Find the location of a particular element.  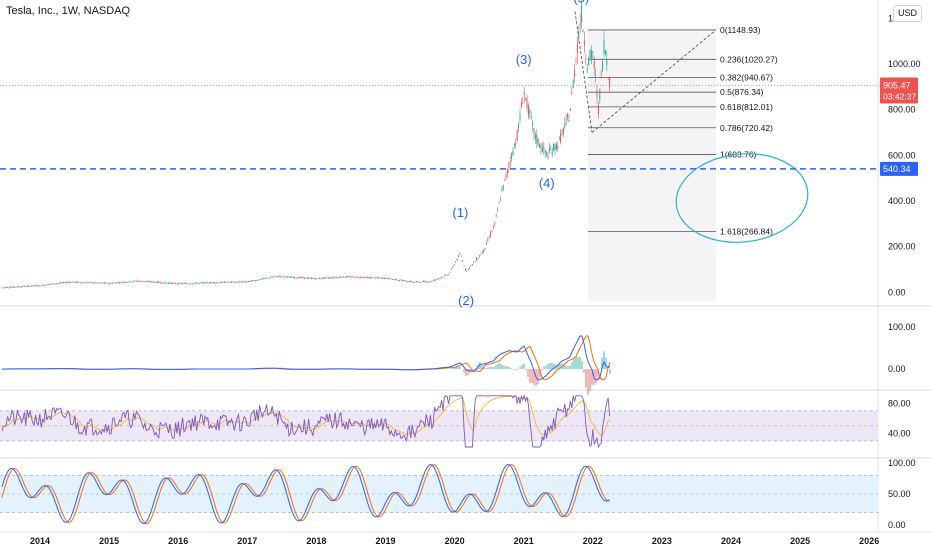

target-ellipse is located at coordinates (742, 198).